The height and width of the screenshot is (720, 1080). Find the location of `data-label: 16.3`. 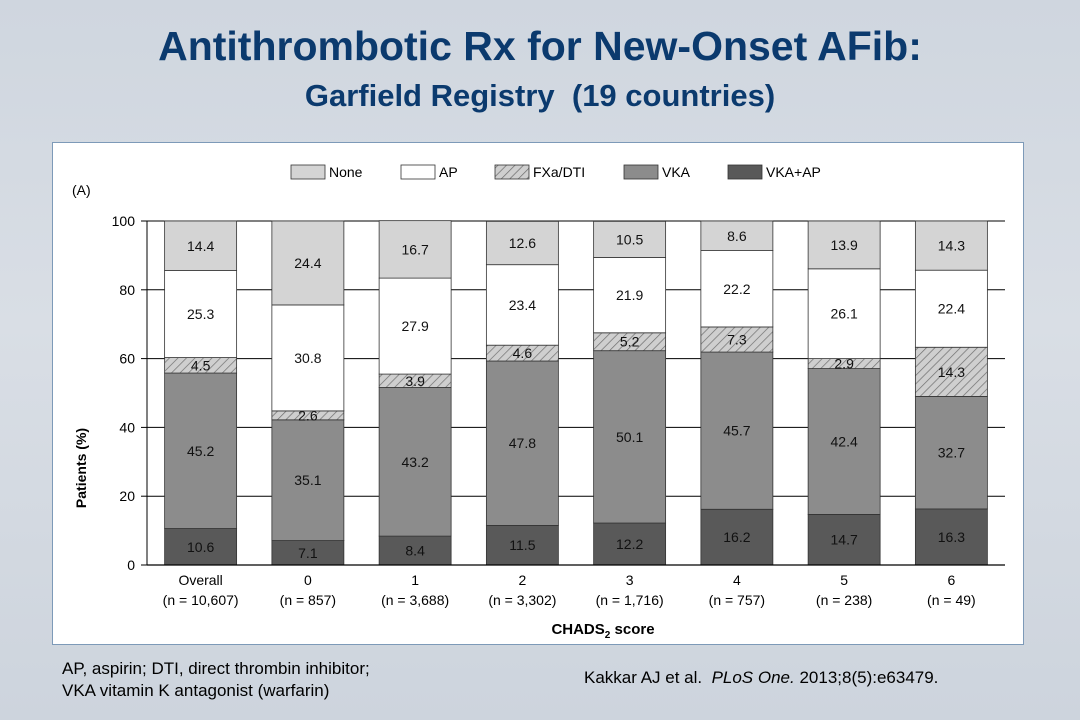

data-label: 16.3 is located at coordinates (951, 537).